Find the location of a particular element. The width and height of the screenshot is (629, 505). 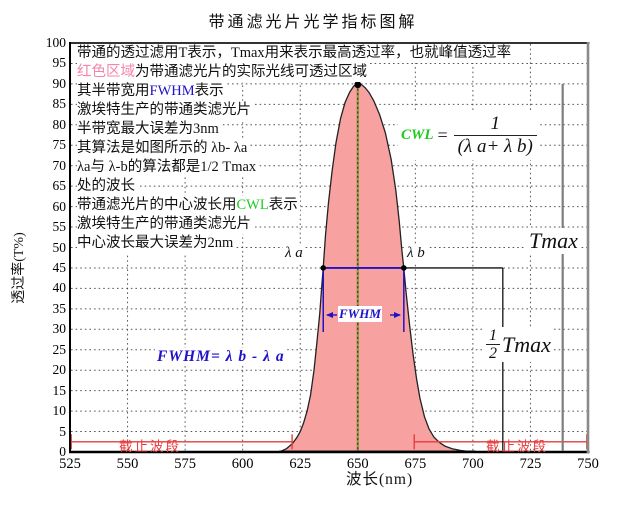

fwhm-inplot-label: FWHM is located at coordinates (360, 314).